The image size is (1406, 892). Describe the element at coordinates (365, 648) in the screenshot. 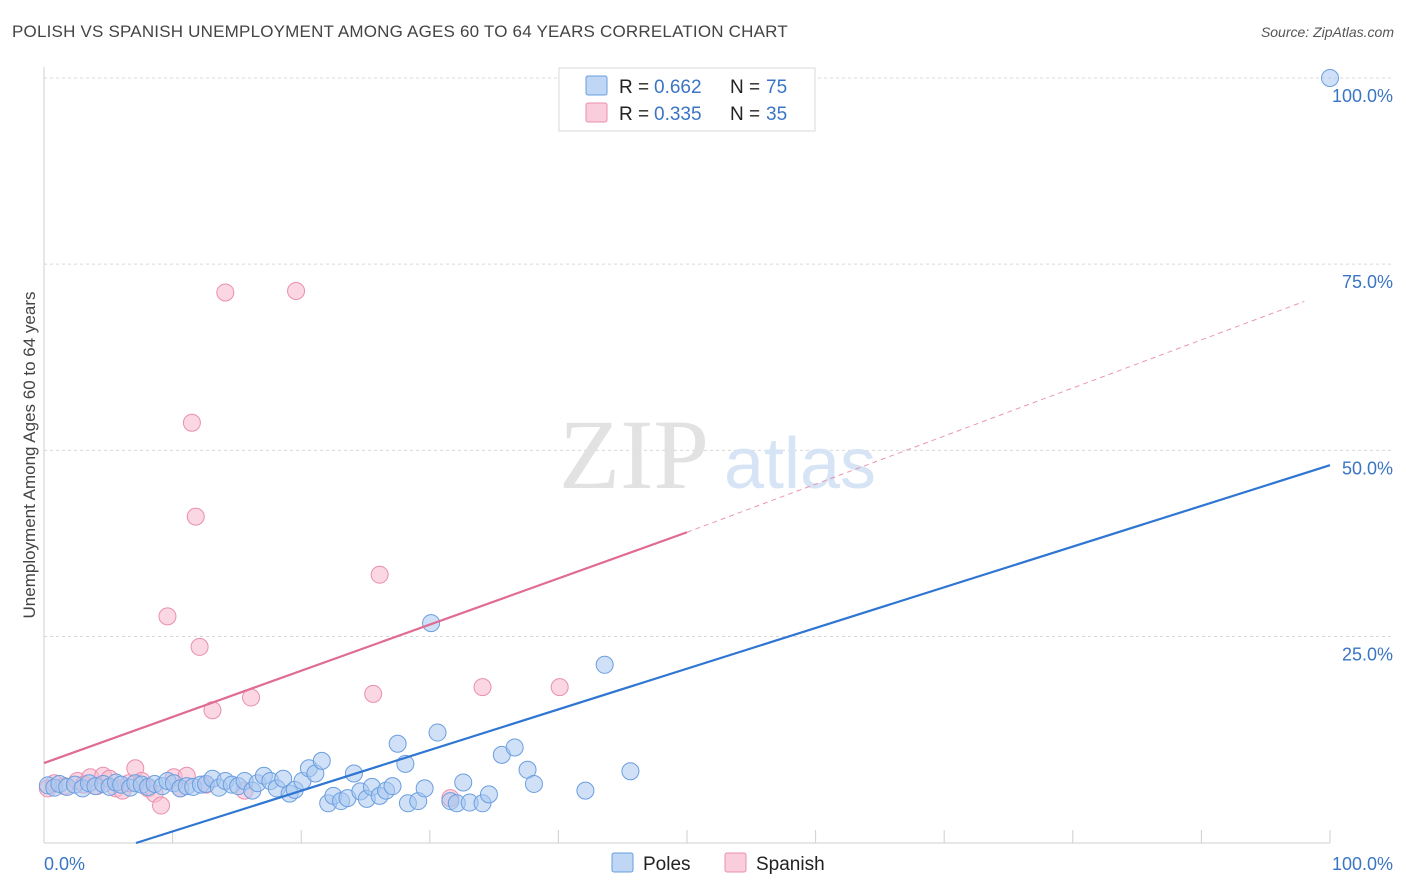

I see `spanish-trend-line` at that location.